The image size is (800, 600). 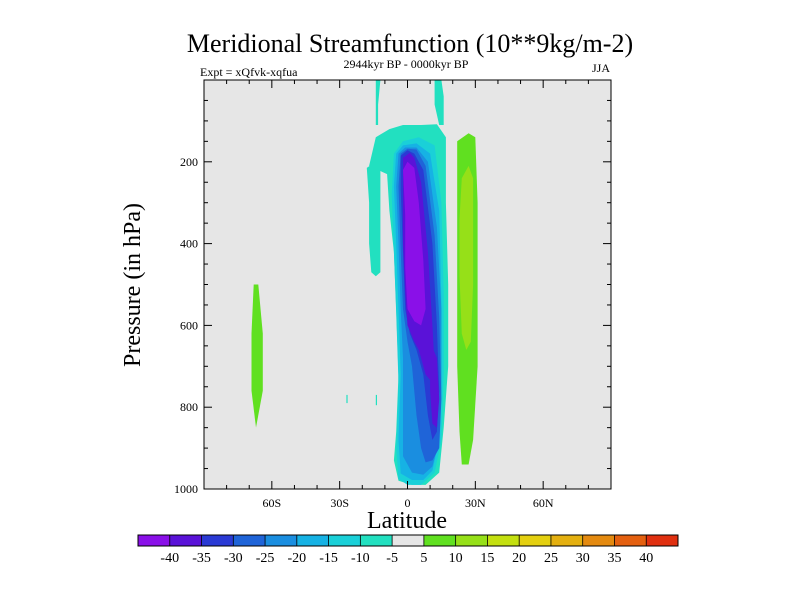 What do you see at coordinates (189, 325) in the screenshot?
I see `y-tick-label: 600` at bounding box center [189, 325].